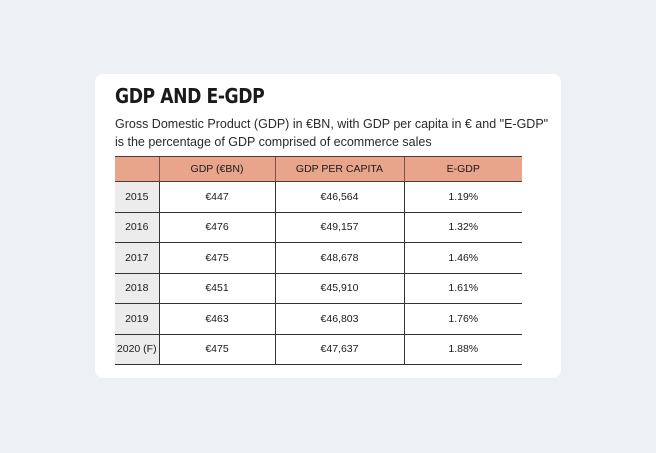  I want to click on header-year, so click(137, 169).